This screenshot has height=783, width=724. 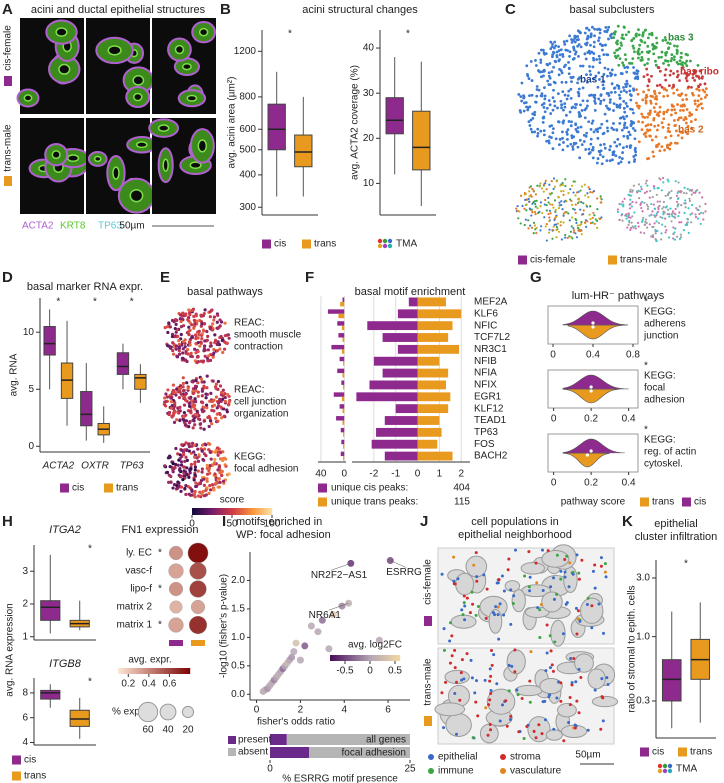 I want to click on panel-label: G, so click(x=536, y=277).